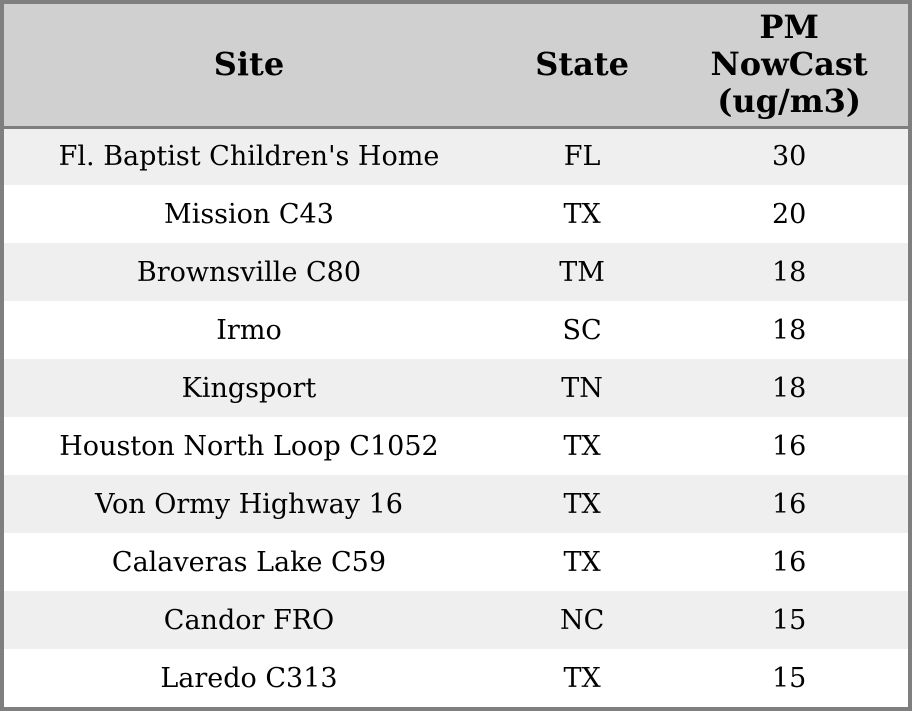 Image resolution: width=912 pixels, height=711 pixels. What do you see at coordinates (789, 156) in the screenshot?
I see `pm-nowcast-cell: 30` at bounding box center [789, 156].